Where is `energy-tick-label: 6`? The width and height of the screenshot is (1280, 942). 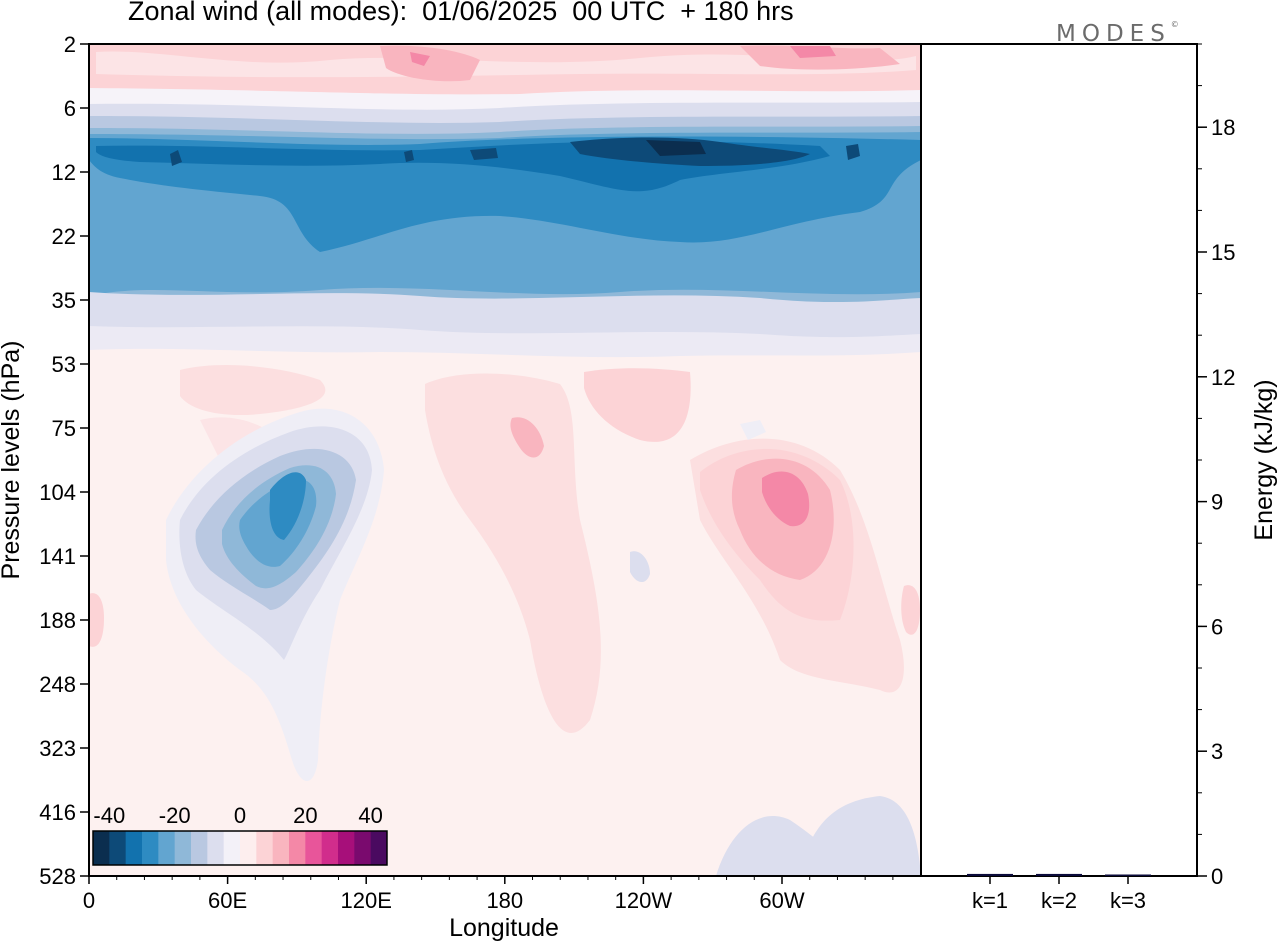 energy-tick-label: 6 is located at coordinates (1217, 626).